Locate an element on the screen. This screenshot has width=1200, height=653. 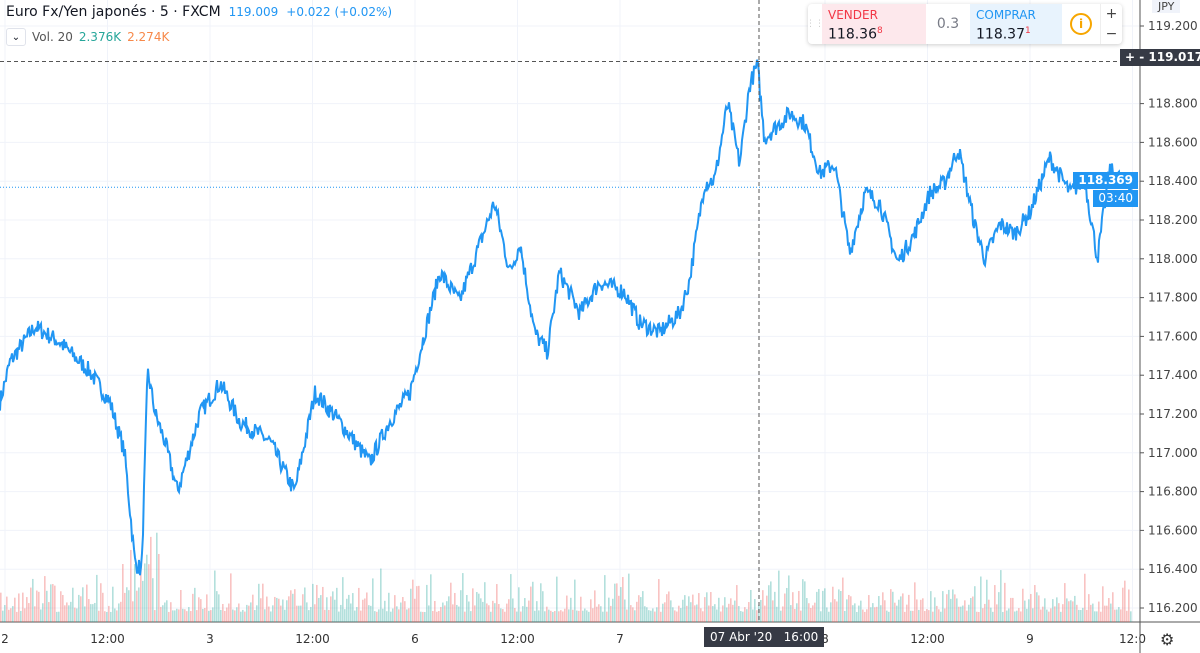
x-tick-label: 12:00 is located at coordinates (107, 639).